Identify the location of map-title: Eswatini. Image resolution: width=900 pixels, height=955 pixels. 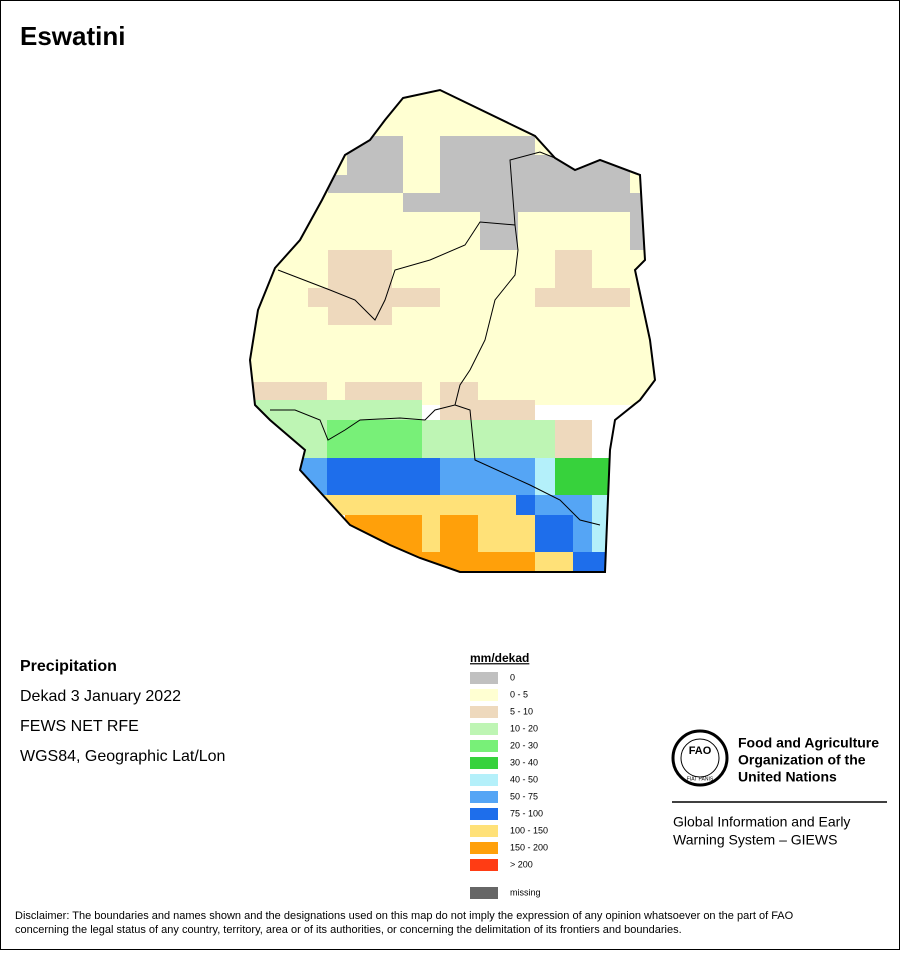
(72, 36).